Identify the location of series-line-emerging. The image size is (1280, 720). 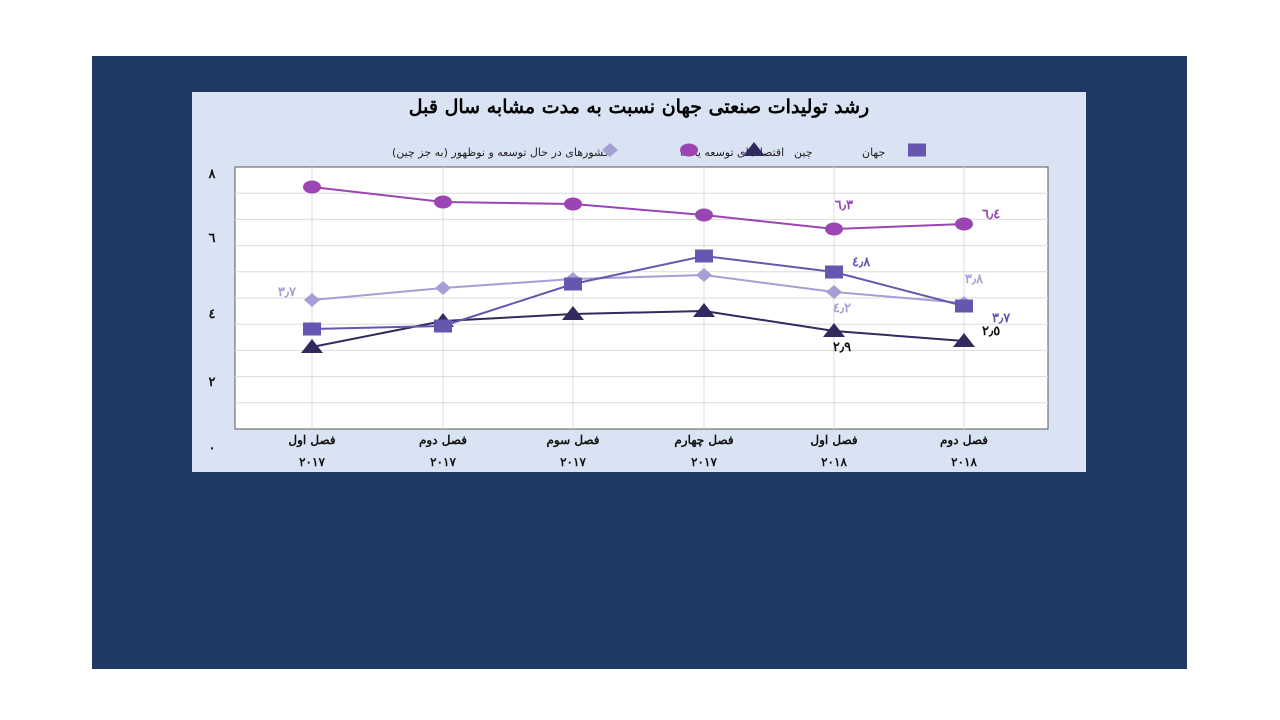
(638, 292).